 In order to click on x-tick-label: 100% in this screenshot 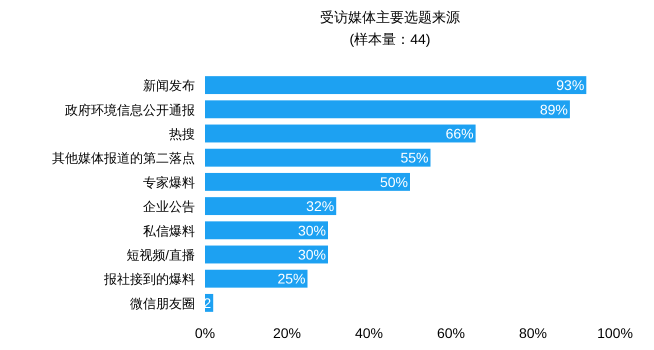, I will do `click(615, 333)`.